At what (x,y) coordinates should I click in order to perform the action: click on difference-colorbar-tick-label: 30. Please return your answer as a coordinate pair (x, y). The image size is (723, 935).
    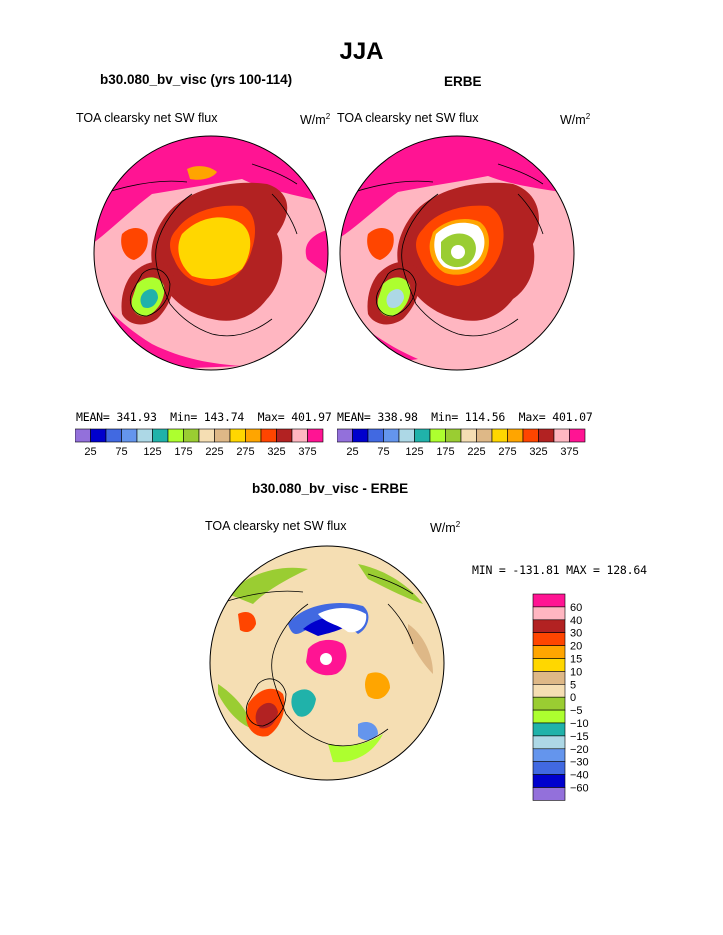
    Looking at the image, I should click on (576, 634).